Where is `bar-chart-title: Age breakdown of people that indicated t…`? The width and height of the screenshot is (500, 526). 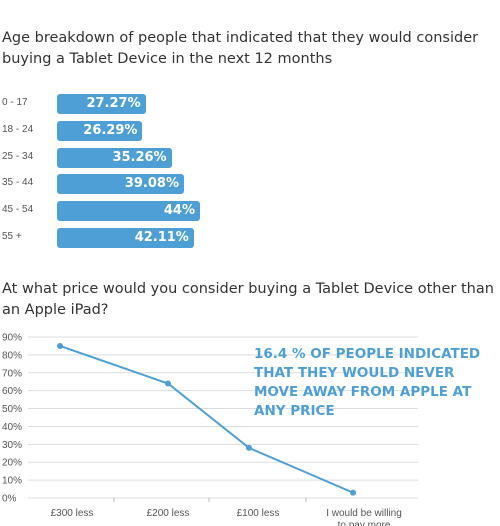 bar-chart-title: Age breakdown of people that indicated t… is located at coordinates (240, 48).